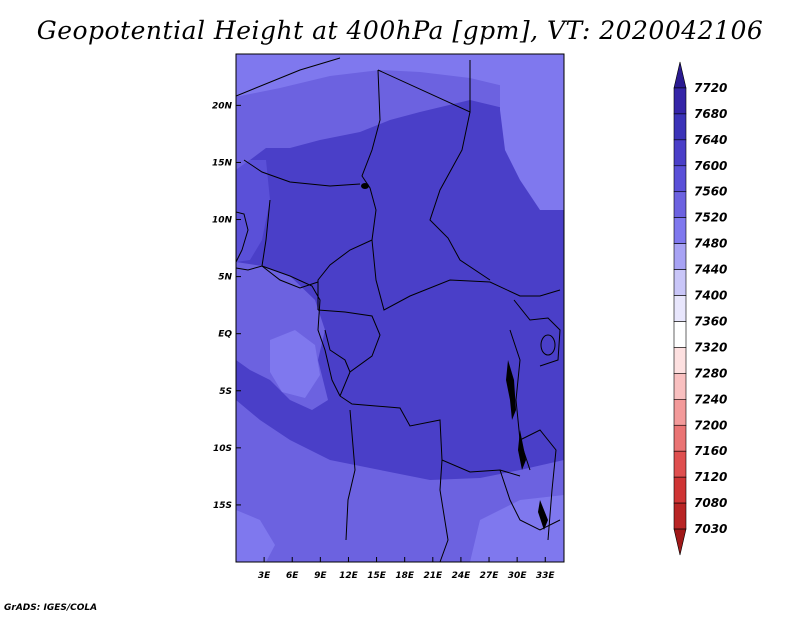  What do you see at coordinates (710, 451) in the screenshot?
I see `colorbar-level-label: 7160` at bounding box center [710, 451].